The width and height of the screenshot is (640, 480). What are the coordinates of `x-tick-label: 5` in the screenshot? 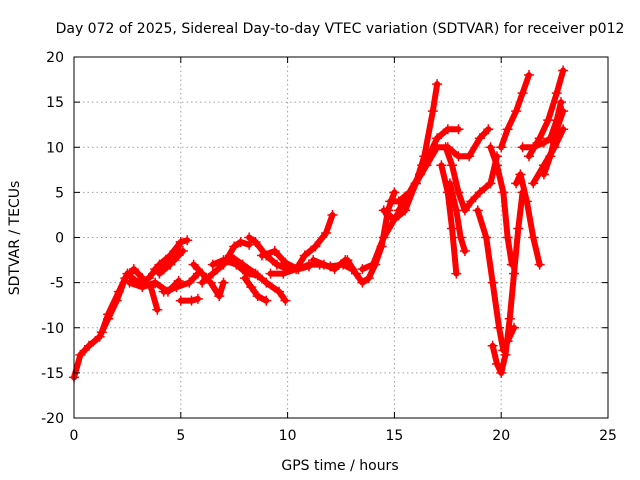 It's located at (180, 436).